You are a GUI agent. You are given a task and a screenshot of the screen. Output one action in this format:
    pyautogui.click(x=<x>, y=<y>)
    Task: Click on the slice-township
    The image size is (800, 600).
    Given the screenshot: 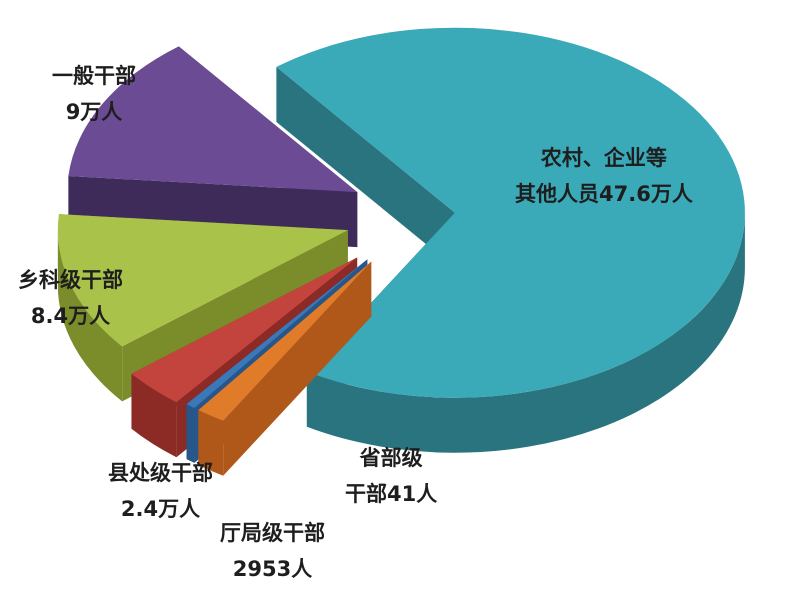 What is the action you would take?
    pyautogui.click(x=202, y=280)
    